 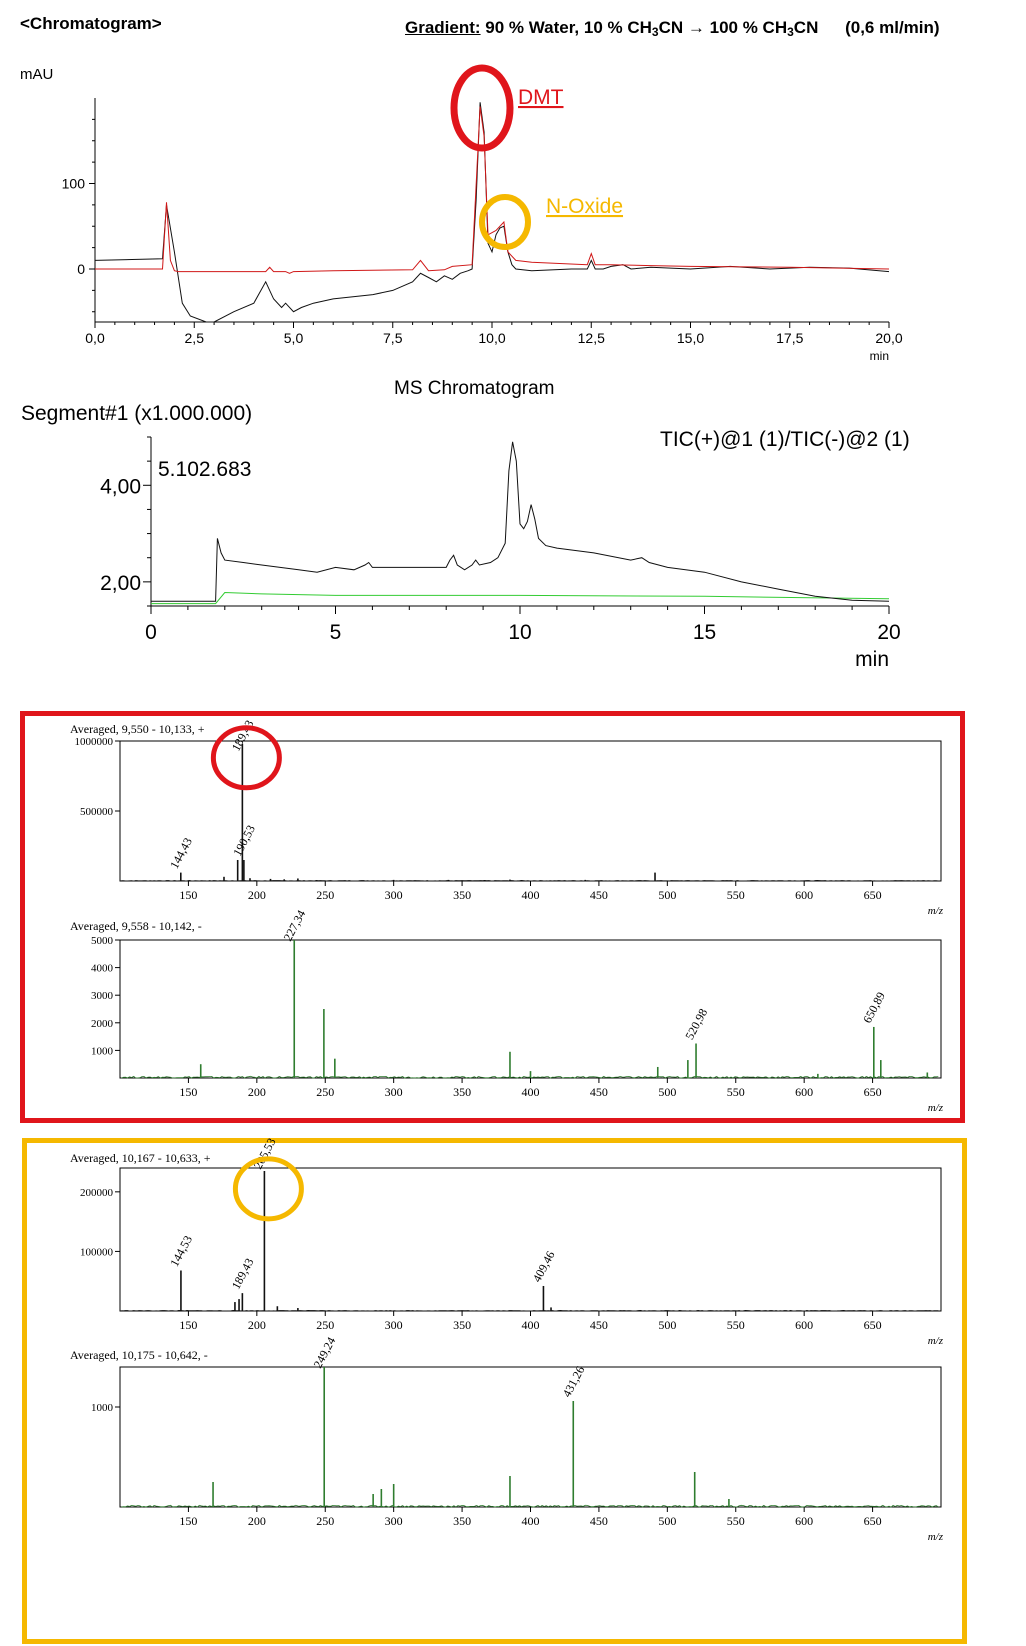 What do you see at coordinates (541, 97) in the screenshot?
I see `dmt-label: DMT` at bounding box center [541, 97].